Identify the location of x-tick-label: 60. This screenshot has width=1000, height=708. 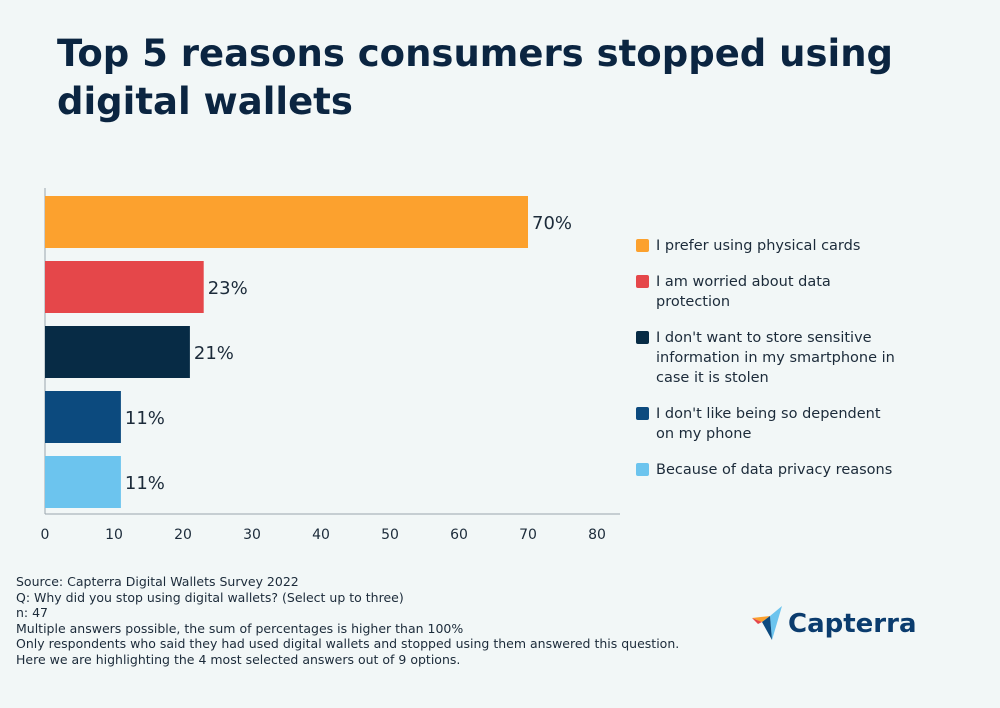
(459, 535).